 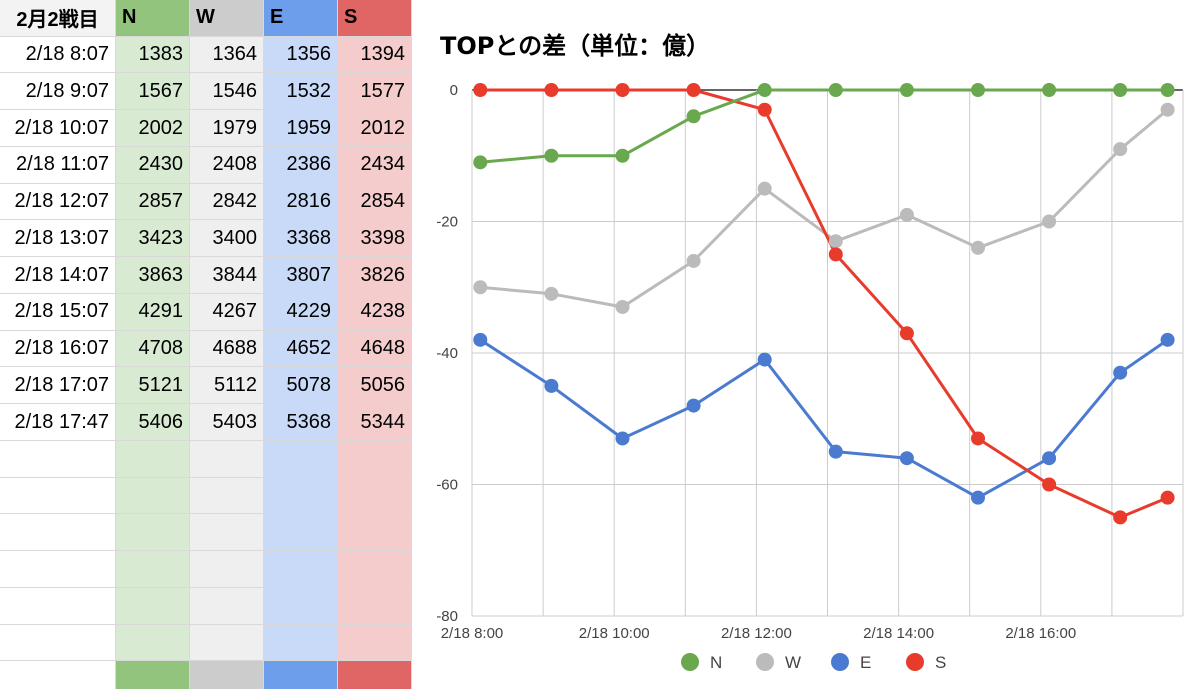 I want to click on sheet-cell: 3368, so click(x=300, y=238).